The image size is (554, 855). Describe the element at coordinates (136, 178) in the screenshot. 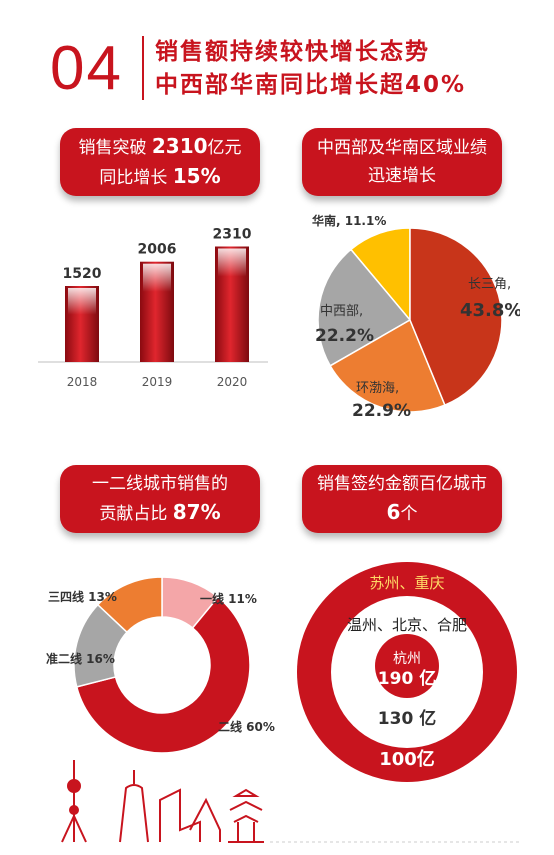

I see `growth-prefix: 同比增长` at that location.